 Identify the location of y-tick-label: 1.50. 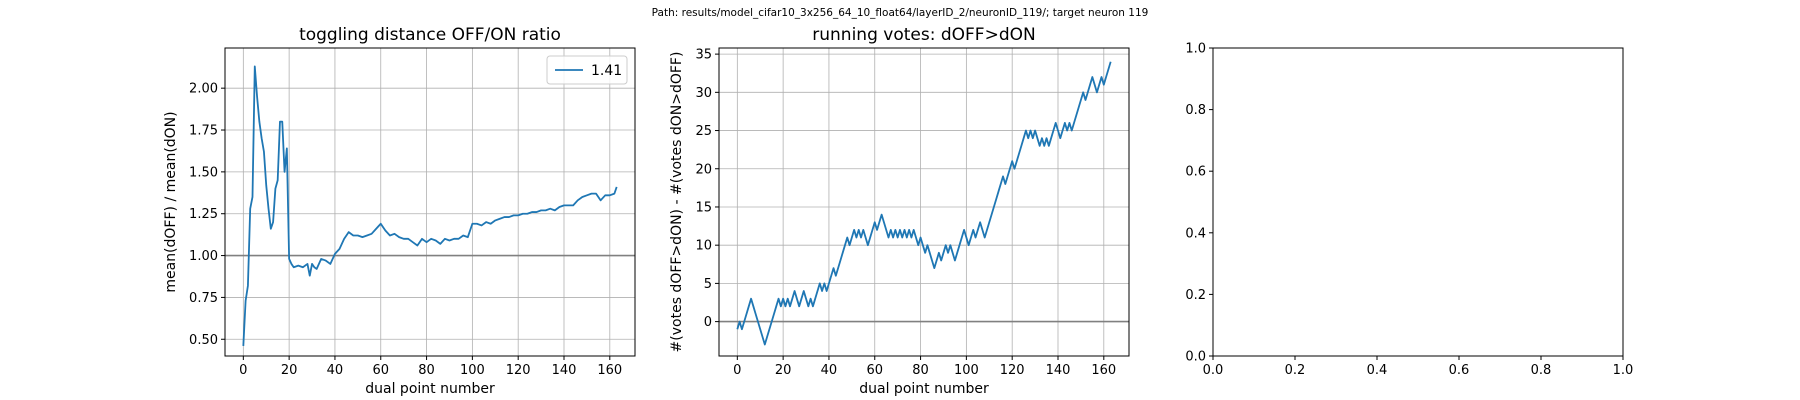
(203, 172).